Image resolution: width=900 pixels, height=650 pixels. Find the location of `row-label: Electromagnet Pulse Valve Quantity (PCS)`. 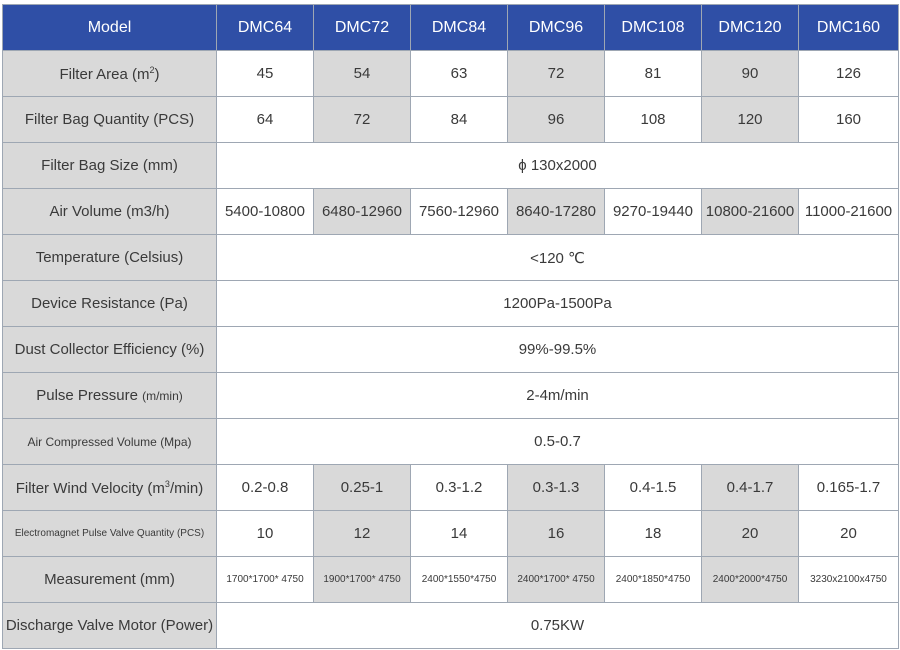

row-label: Electromagnet Pulse Valve Quantity (PCS) is located at coordinates (109, 533).